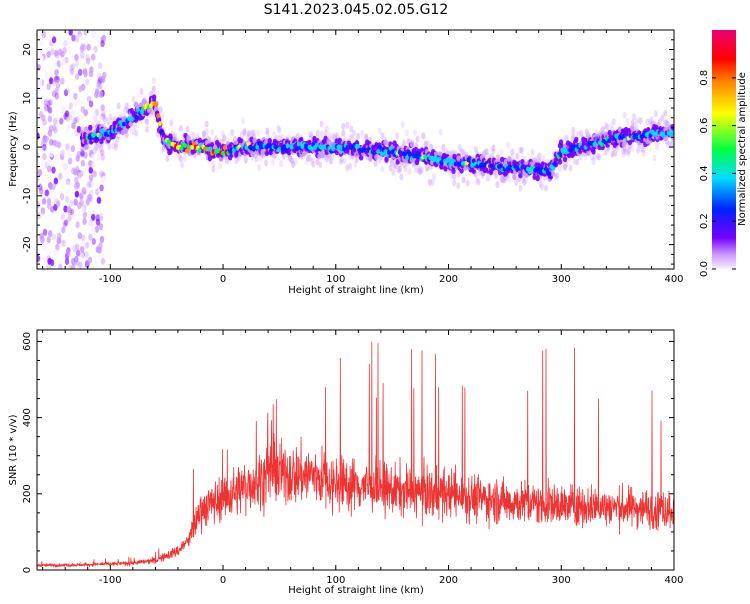  Describe the element at coordinates (704, 221) in the screenshot. I see `colorbar-tick-label: 0.2` at that location.